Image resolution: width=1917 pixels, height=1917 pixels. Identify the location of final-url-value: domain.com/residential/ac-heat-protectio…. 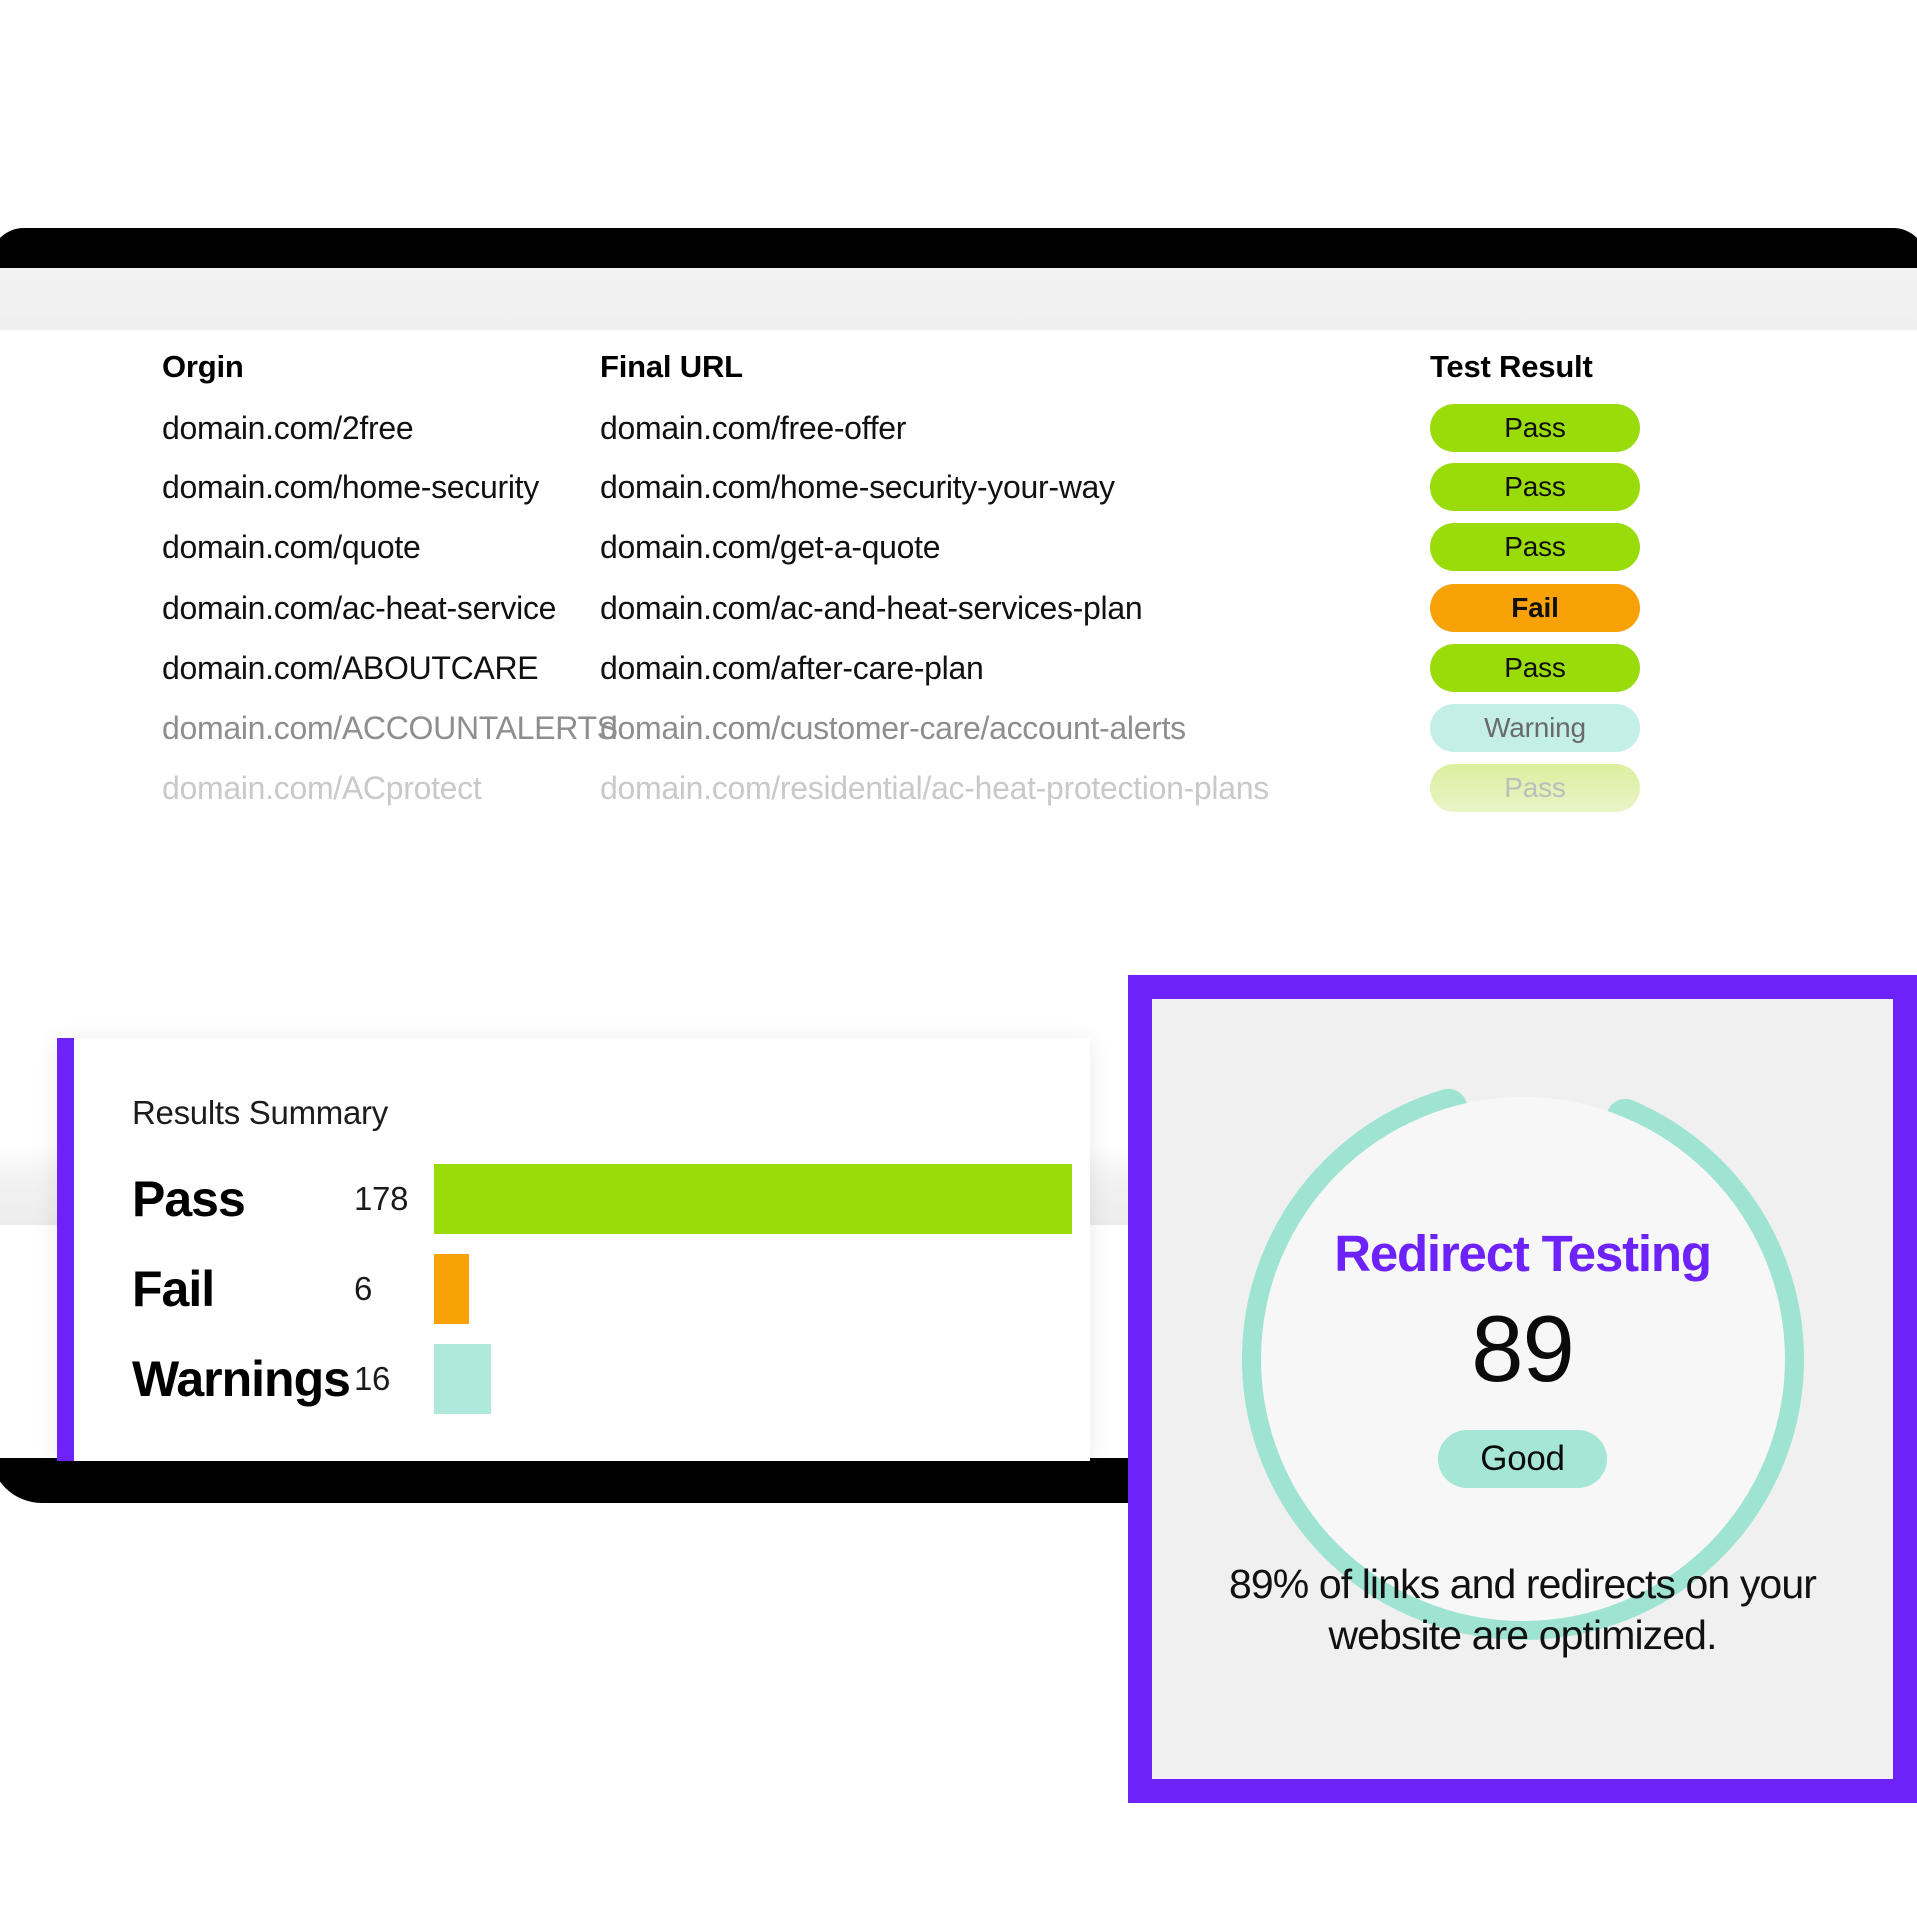
(934, 787).